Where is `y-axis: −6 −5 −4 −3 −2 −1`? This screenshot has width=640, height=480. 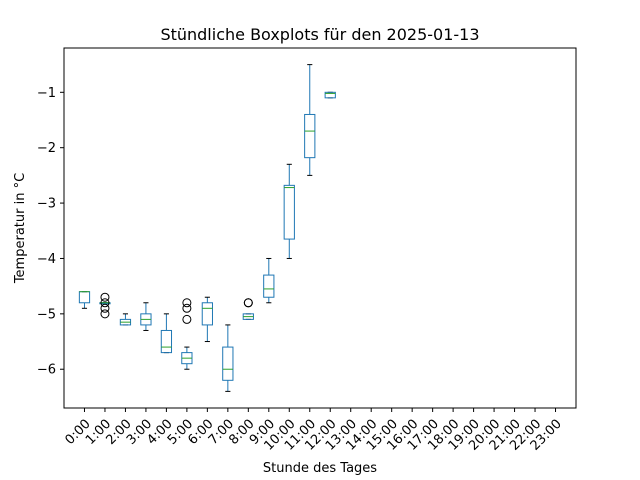 y-axis: −6 −5 −4 −3 −2 −1 is located at coordinates (50, 232).